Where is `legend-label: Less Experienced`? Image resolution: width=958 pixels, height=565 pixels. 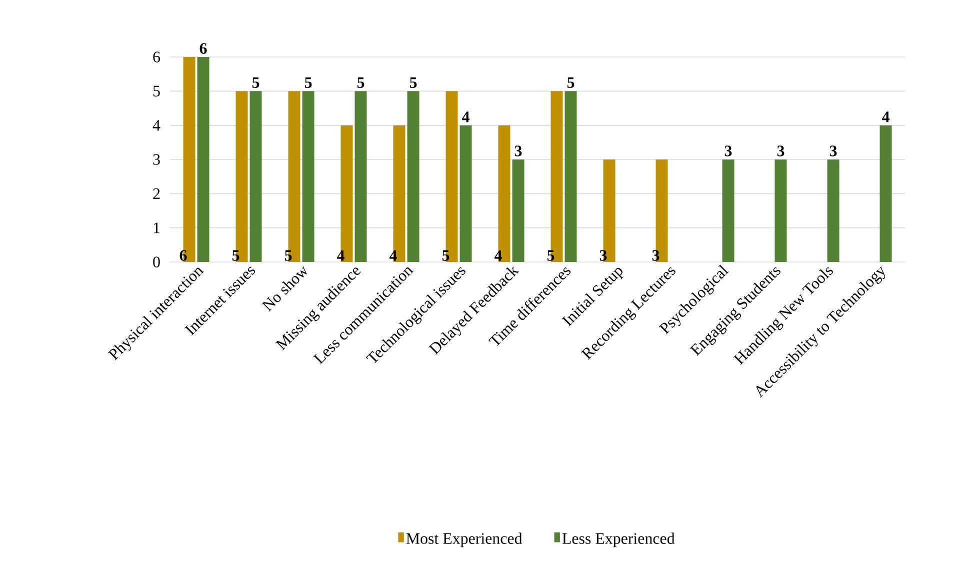
legend-label: Less Experienced is located at coordinates (618, 540).